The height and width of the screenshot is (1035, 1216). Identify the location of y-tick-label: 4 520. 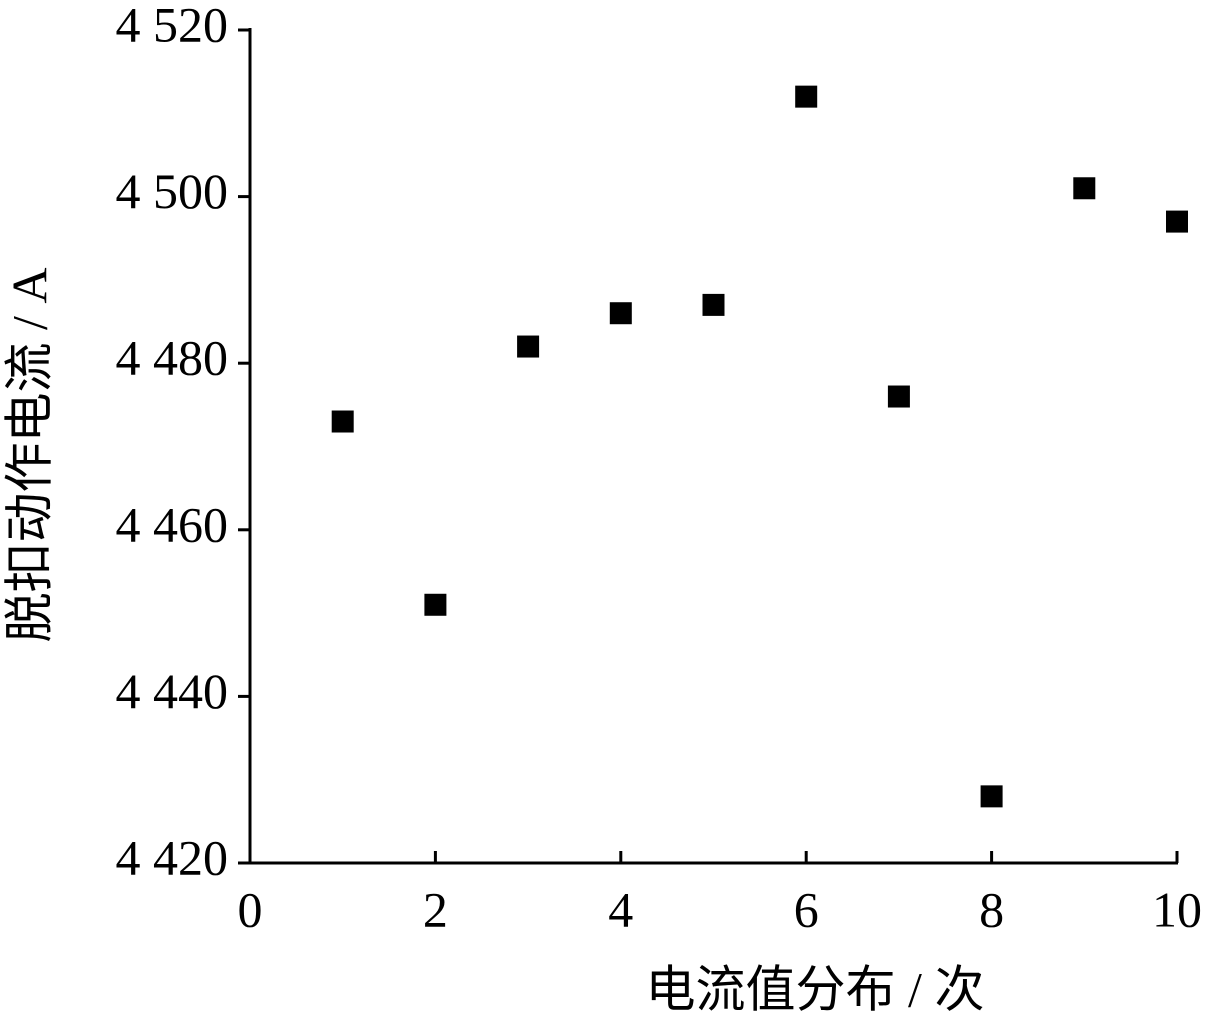
(172, 26).